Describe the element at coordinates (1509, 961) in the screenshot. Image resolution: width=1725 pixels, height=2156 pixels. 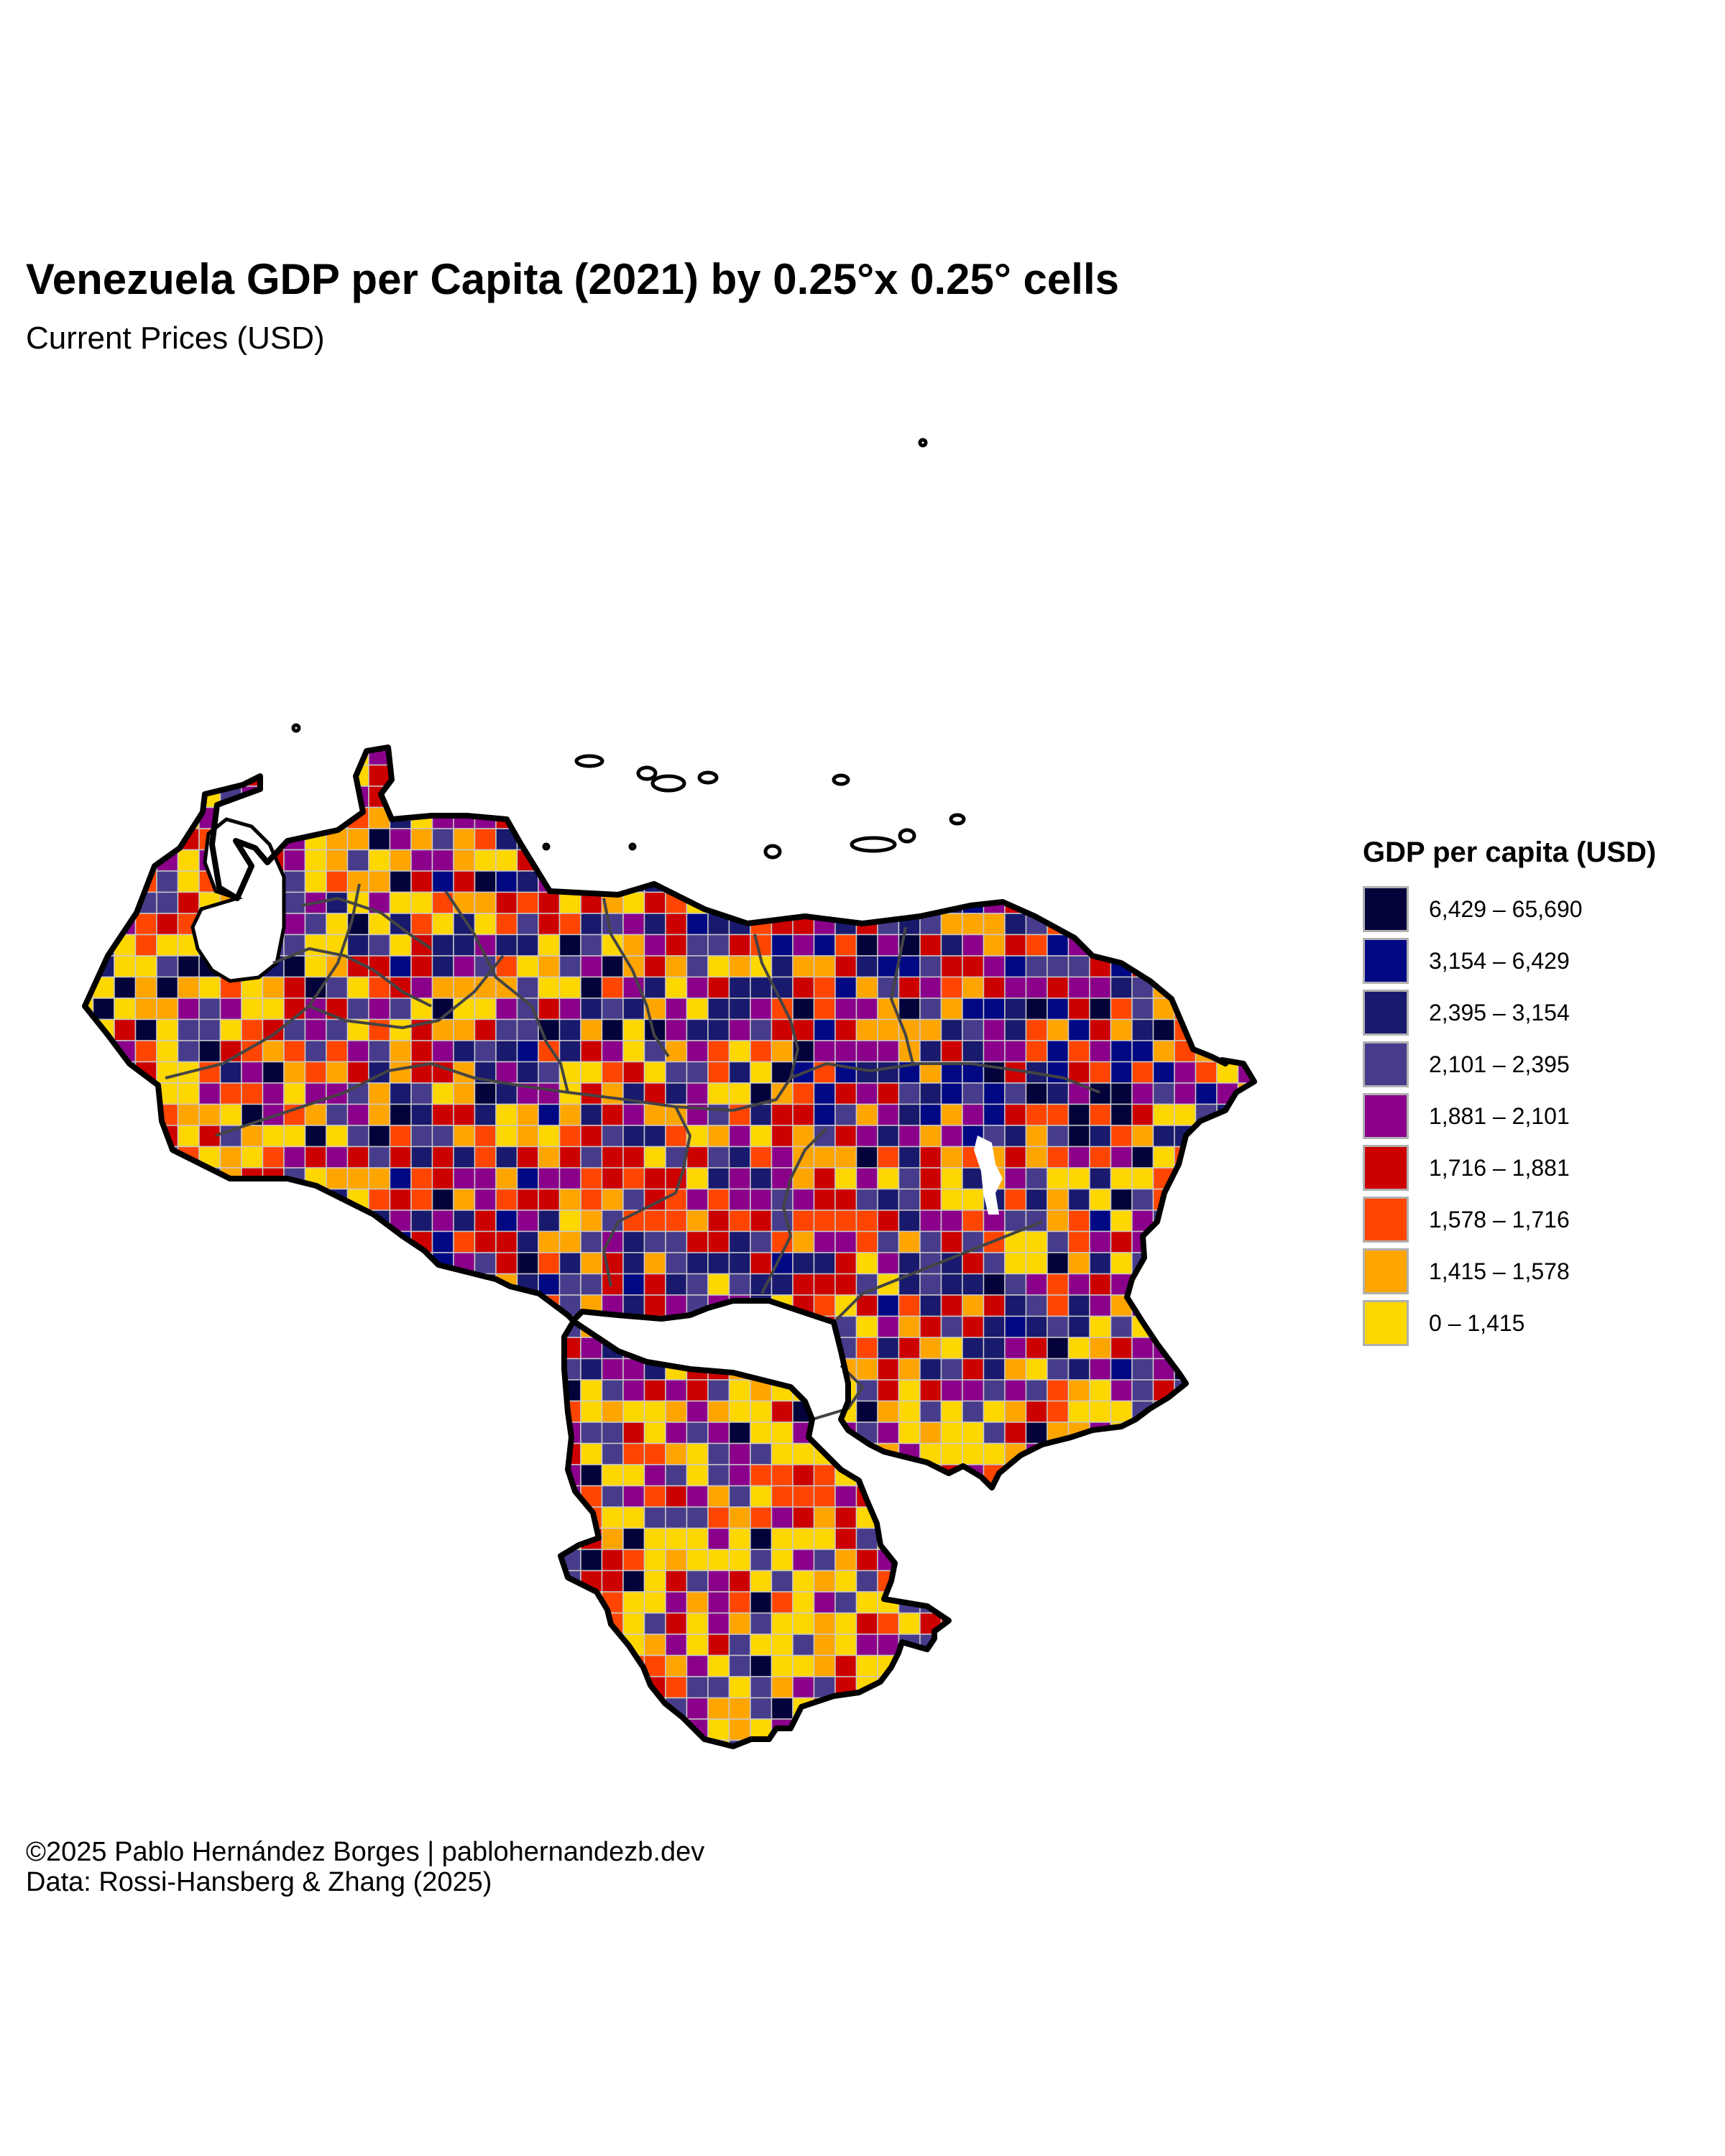
I see `legend-item: 3,154 – 6,429` at that location.